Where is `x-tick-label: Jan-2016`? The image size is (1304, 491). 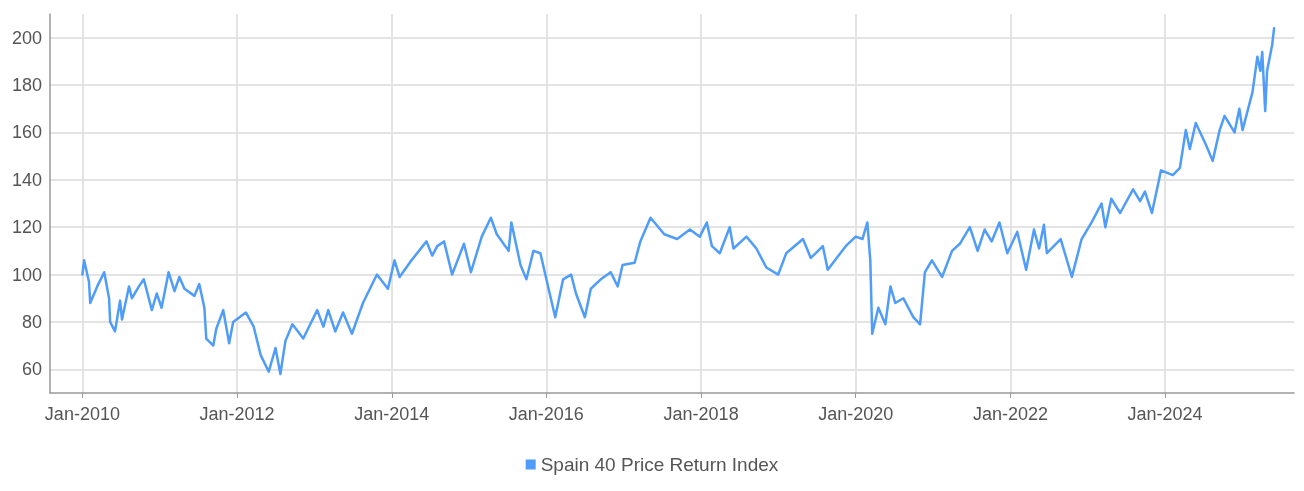 x-tick-label: Jan-2016 is located at coordinates (546, 414).